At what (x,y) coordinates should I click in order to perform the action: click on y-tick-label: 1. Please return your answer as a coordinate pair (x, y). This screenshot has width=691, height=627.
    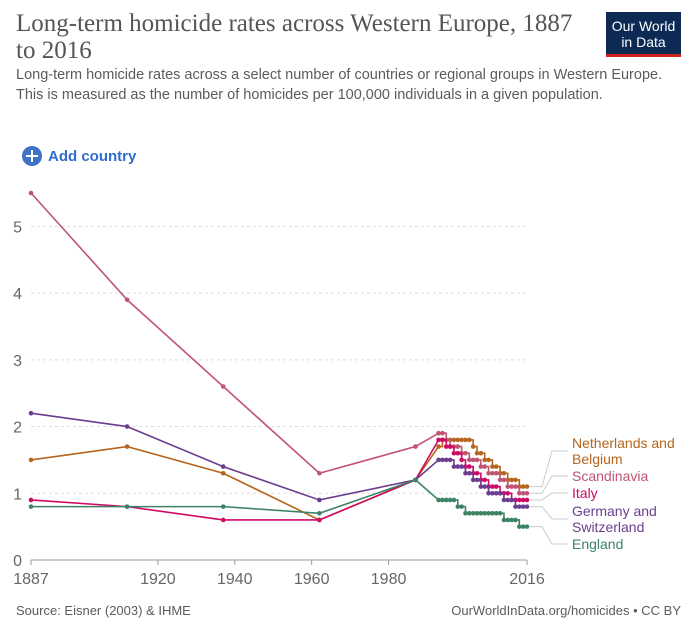
    Looking at the image, I should click on (17, 494).